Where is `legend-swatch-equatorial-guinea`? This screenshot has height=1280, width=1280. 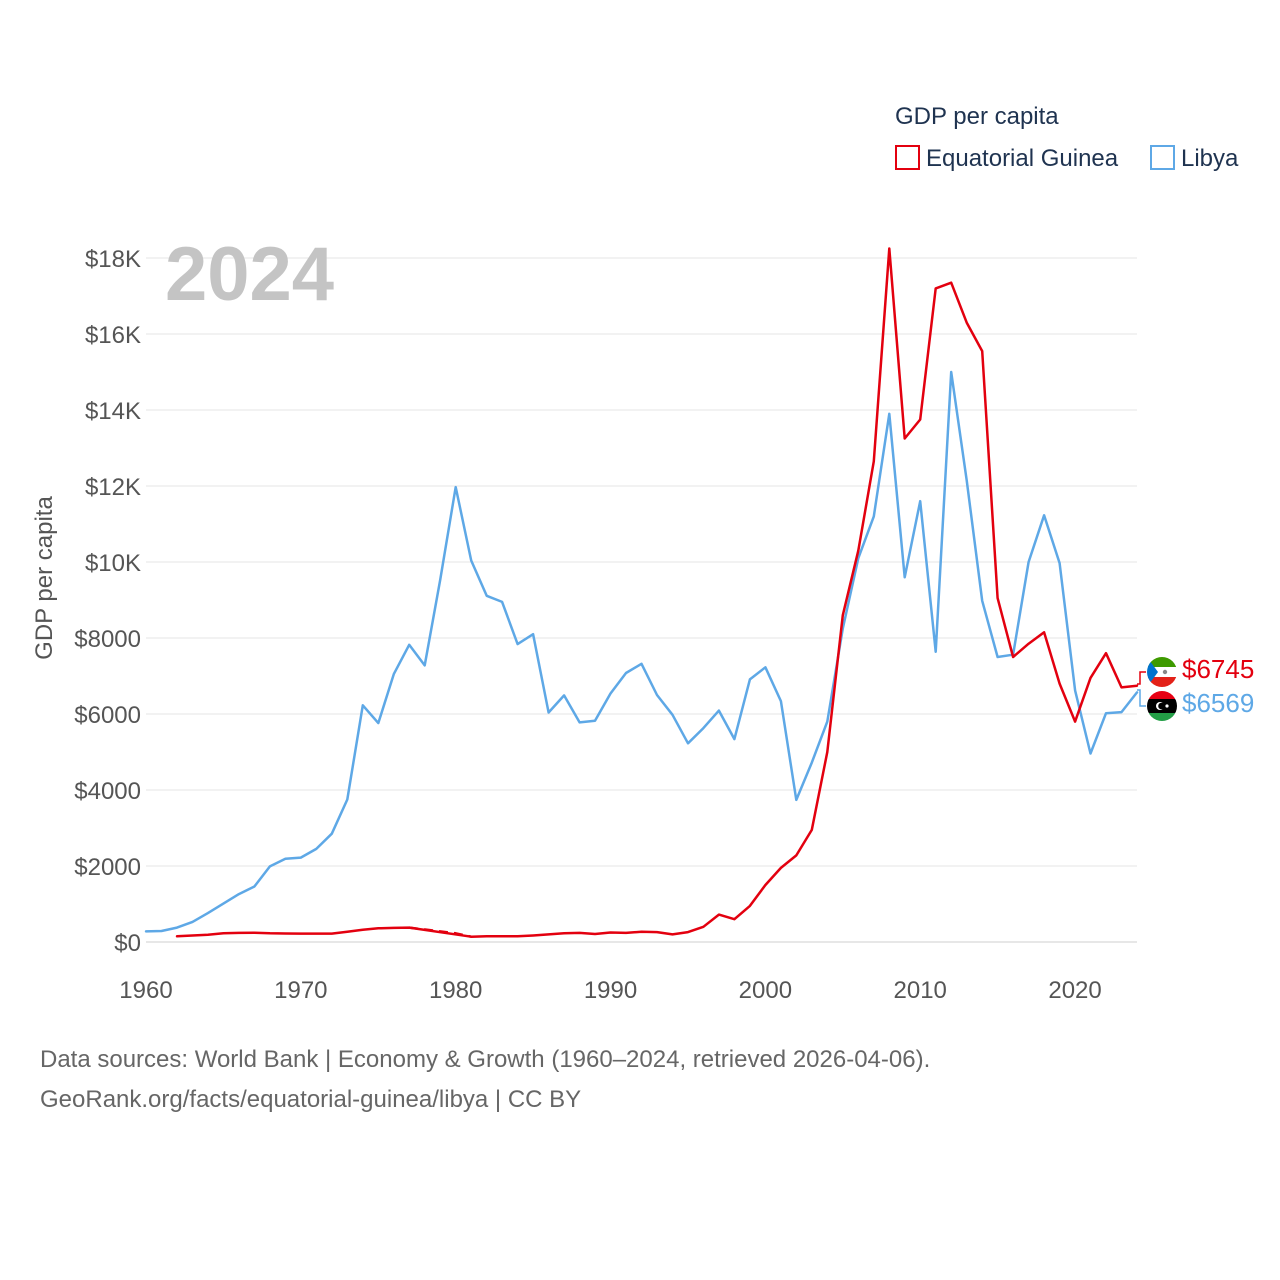 legend-swatch-equatorial-guinea is located at coordinates (907, 157).